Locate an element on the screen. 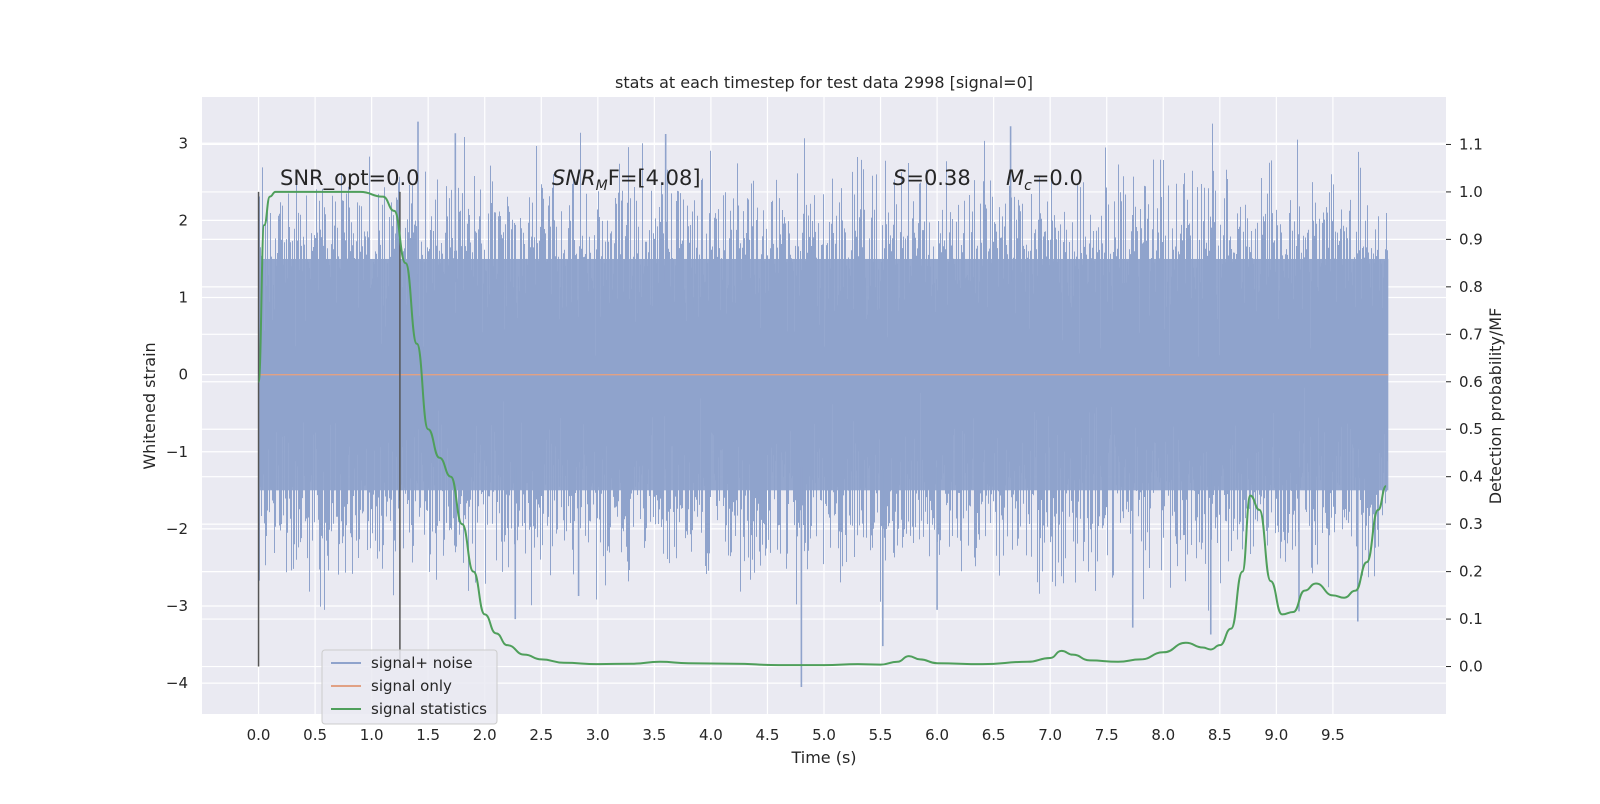 The height and width of the screenshot is (804, 1600). x-tick-label: 2.5 is located at coordinates (541, 735).